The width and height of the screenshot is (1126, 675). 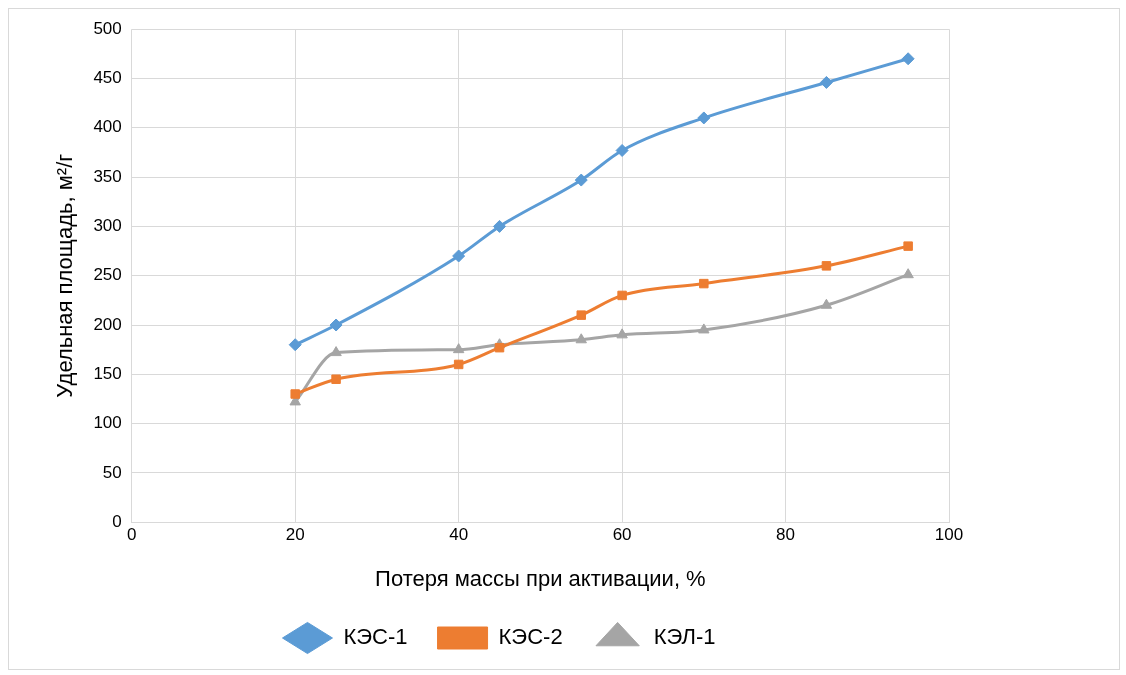 I want to click on legend-label: КЭС-2, so click(x=530, y=637).